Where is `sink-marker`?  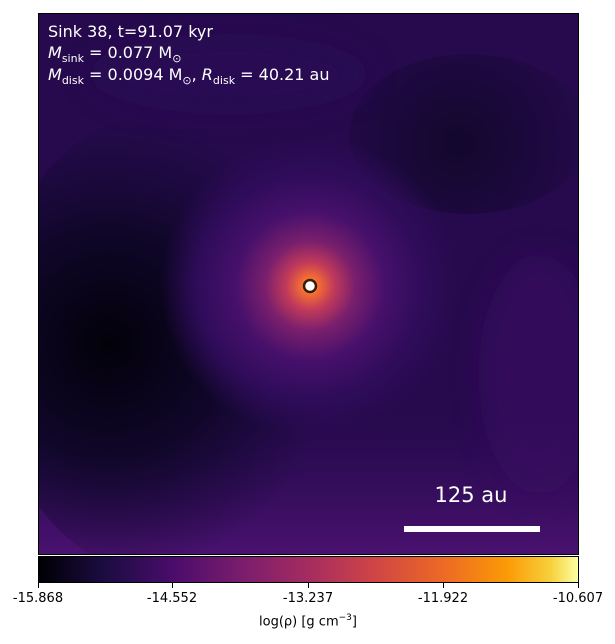
sink-marker is located at coordinates (310, 286).